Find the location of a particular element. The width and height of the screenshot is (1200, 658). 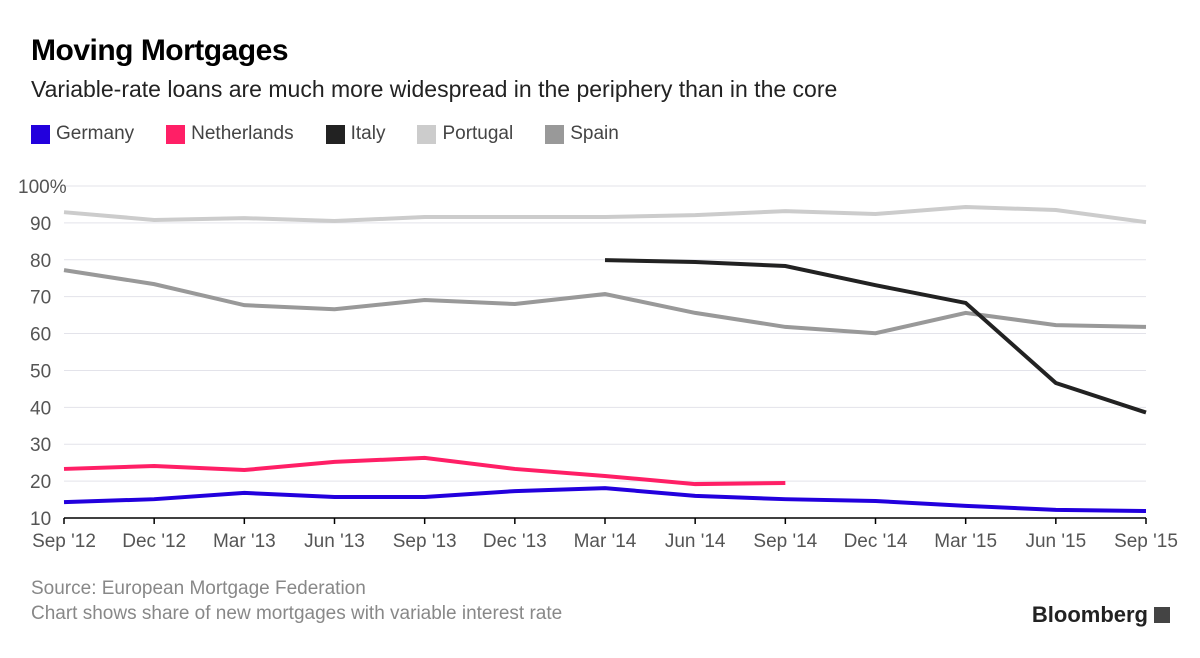

legend-label: Netherlands is located at coordinates (242, 133).